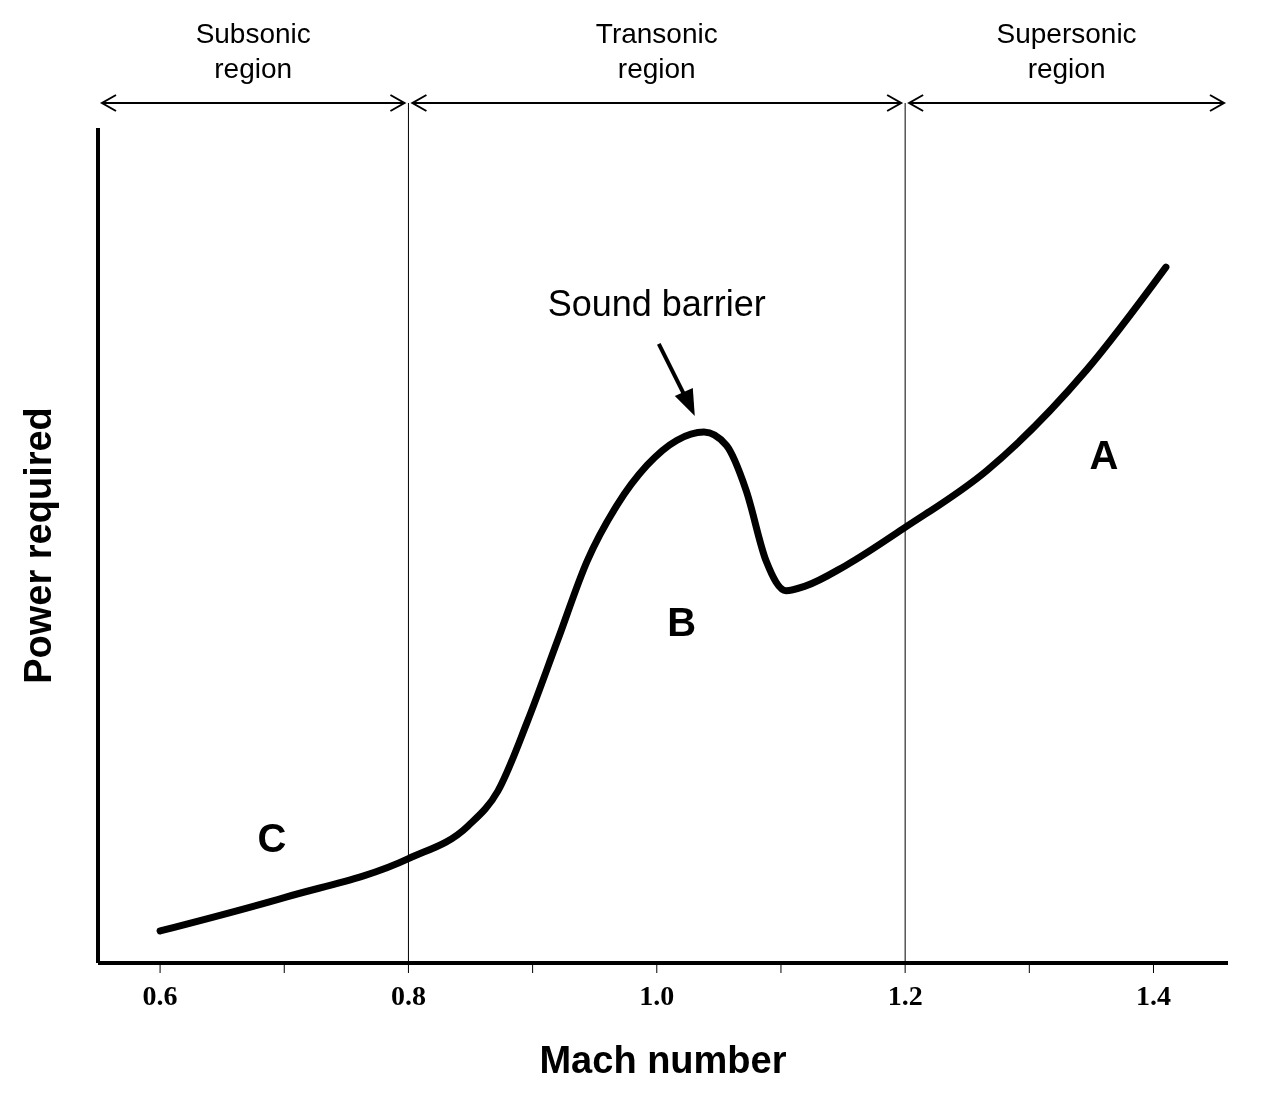  I want to click on annotation: C, so click(272, 837).